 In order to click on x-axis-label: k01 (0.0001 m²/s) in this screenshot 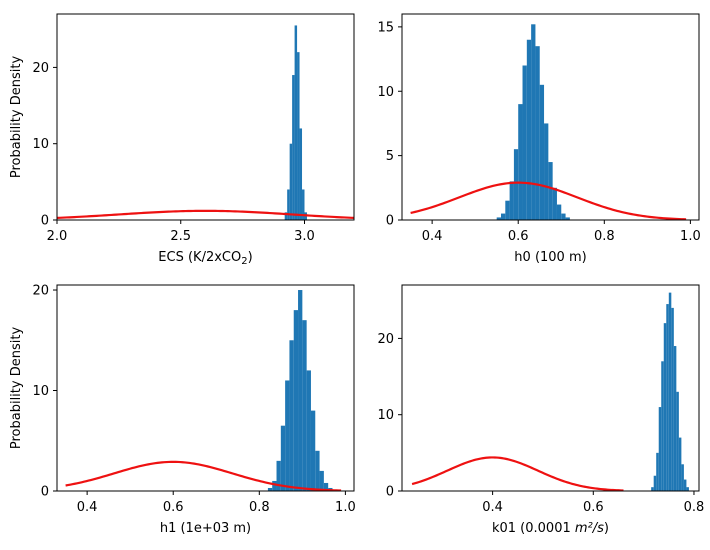, I will do `click(550, 528)`.